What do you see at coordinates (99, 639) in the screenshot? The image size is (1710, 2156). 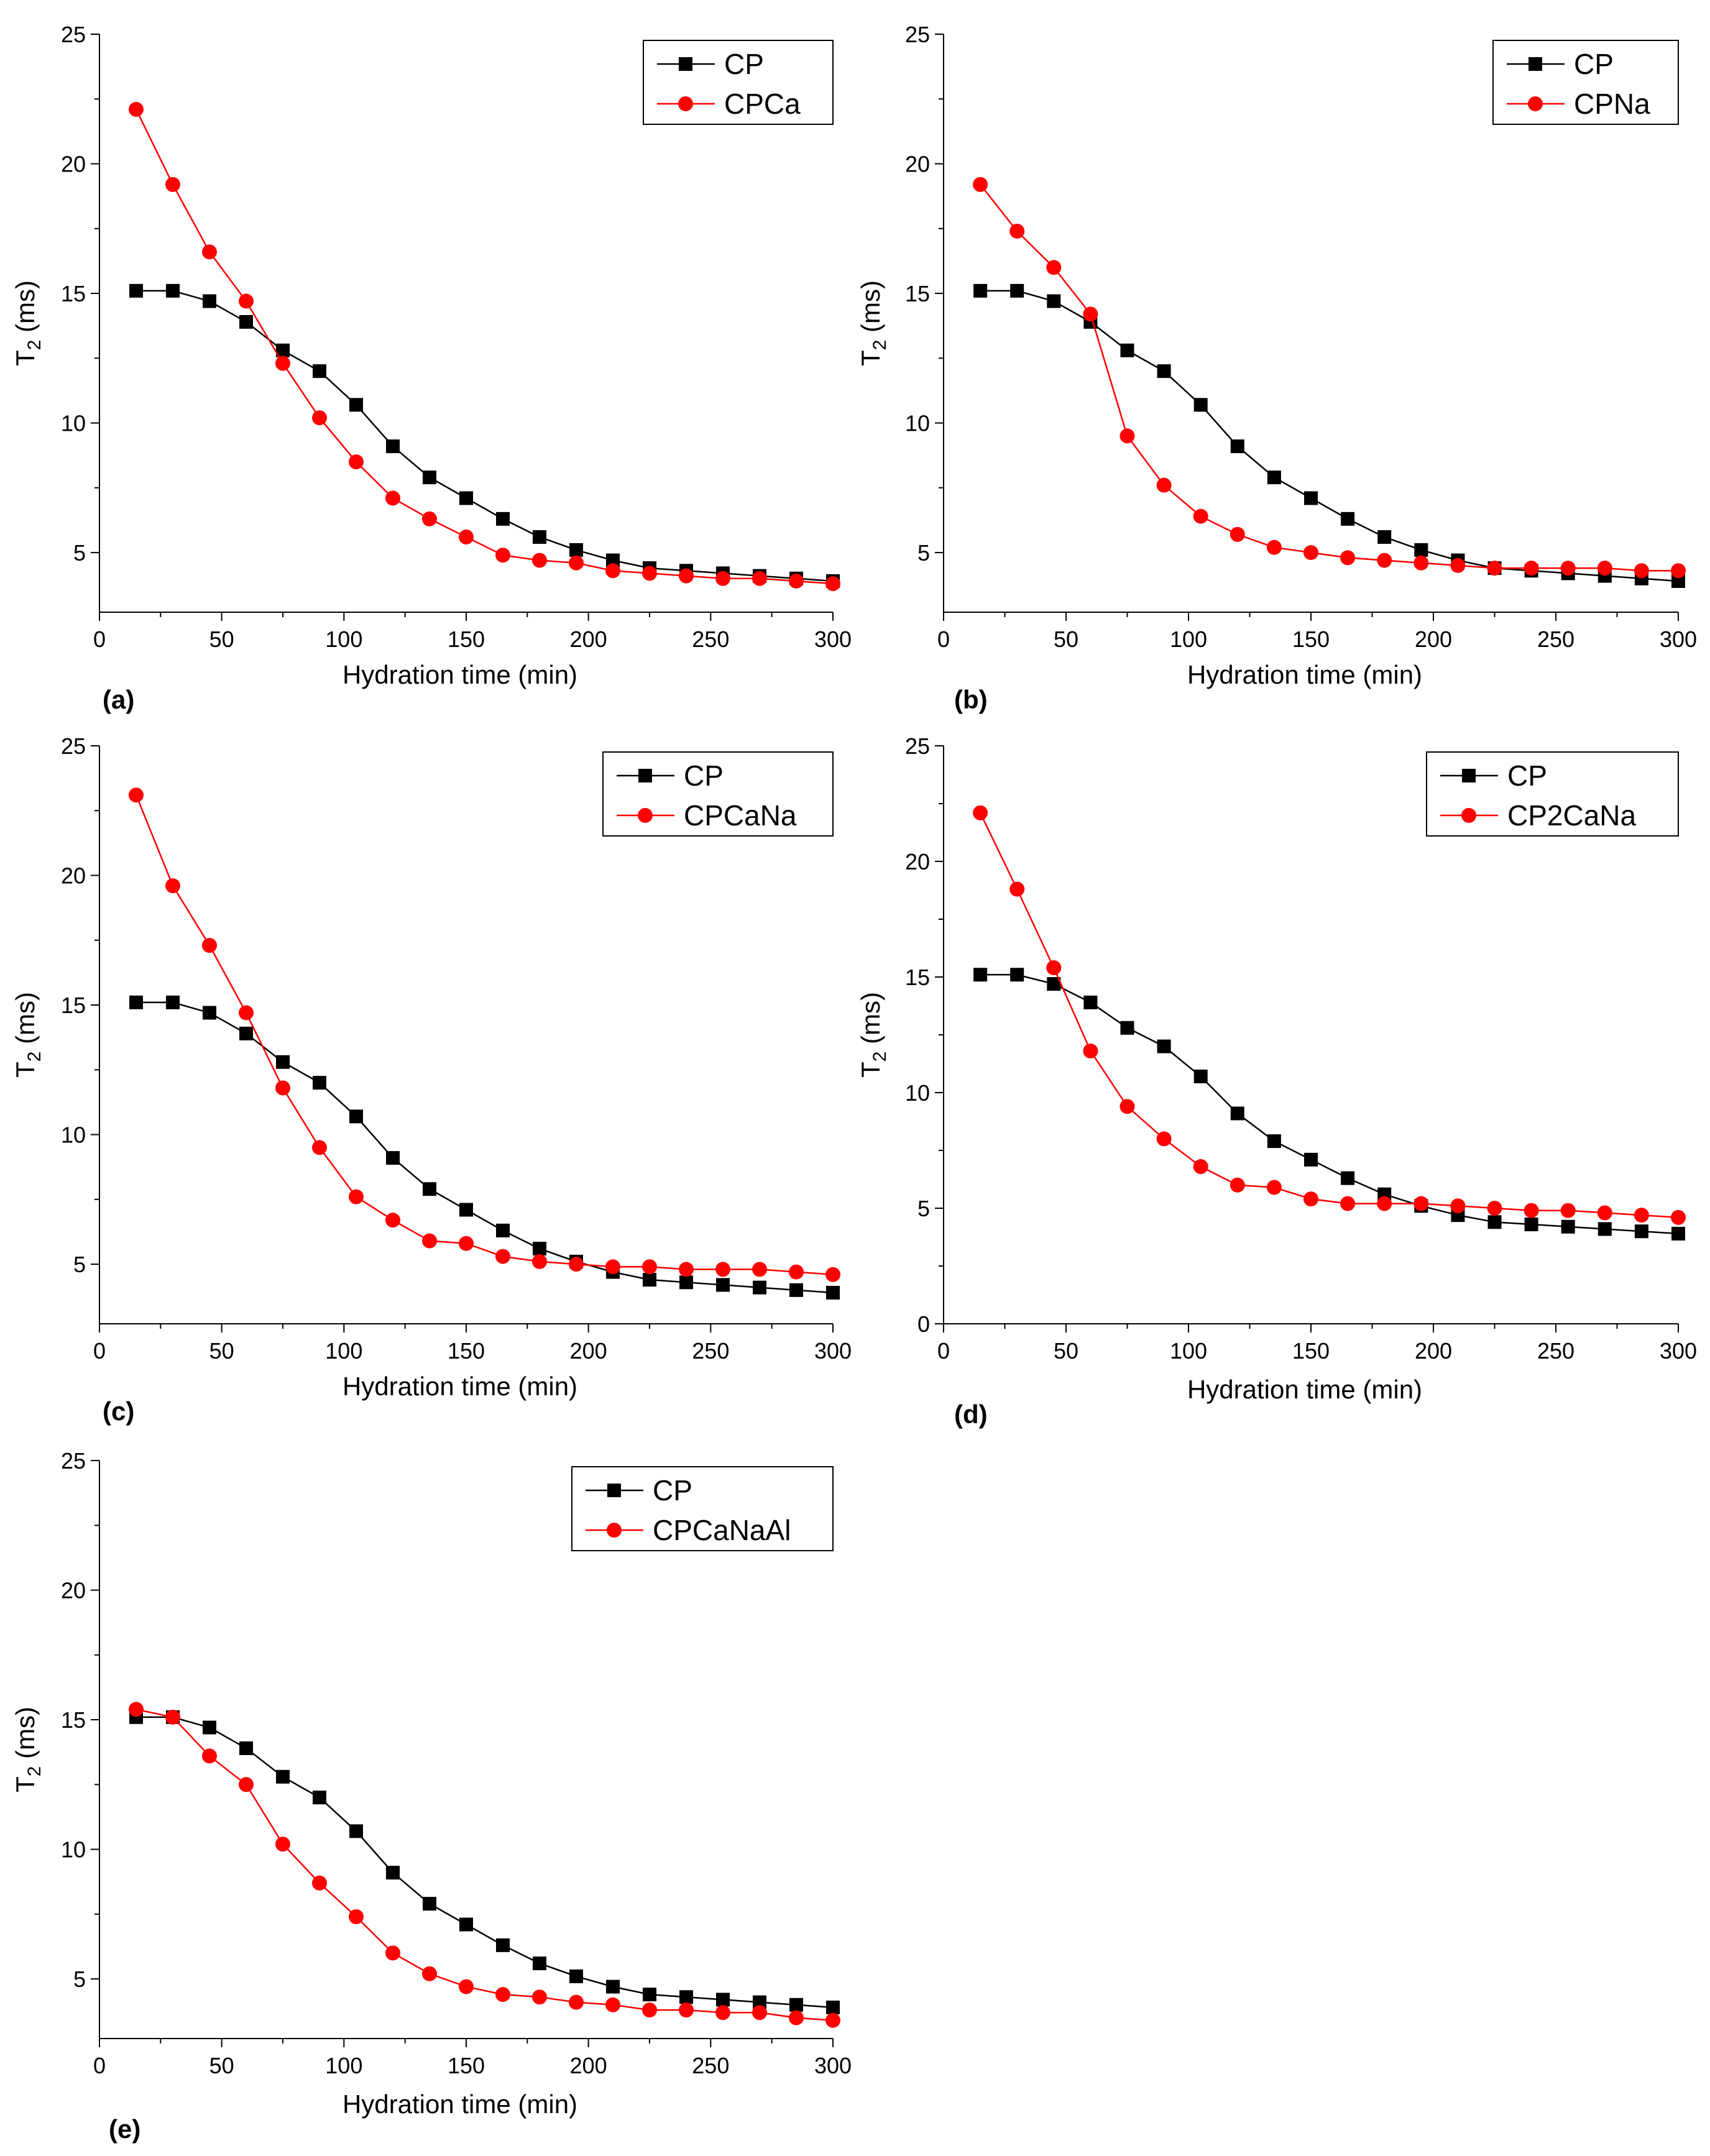 I see `x-tick-label: 0` at bounding box center [99, 639].